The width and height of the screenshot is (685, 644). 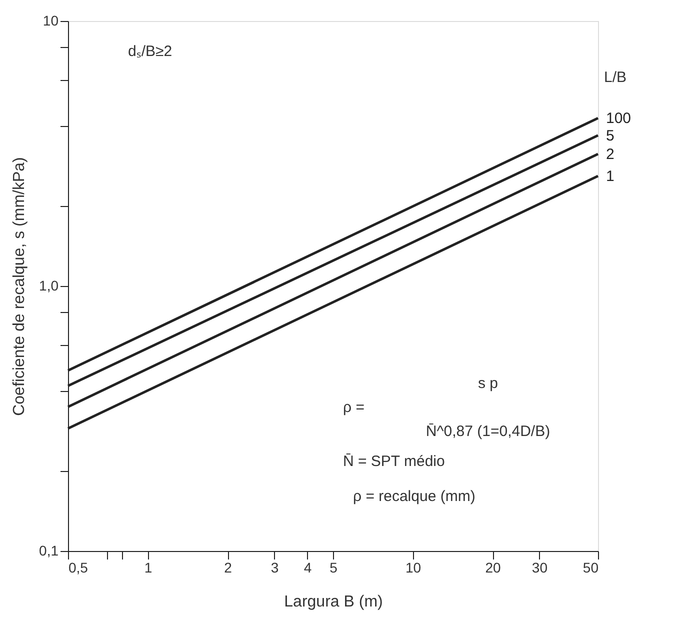 What do you see at coordinates (590, 568) in the screenshot?
I see `x-tick-label: 50` at bounding box center [590, 568].